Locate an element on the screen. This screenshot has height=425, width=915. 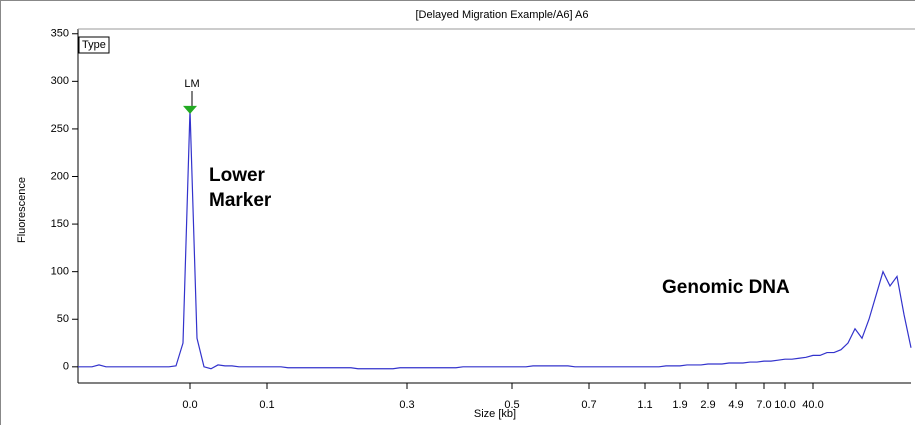
y-tick-label: 50 is located at coordinates (63, 319).